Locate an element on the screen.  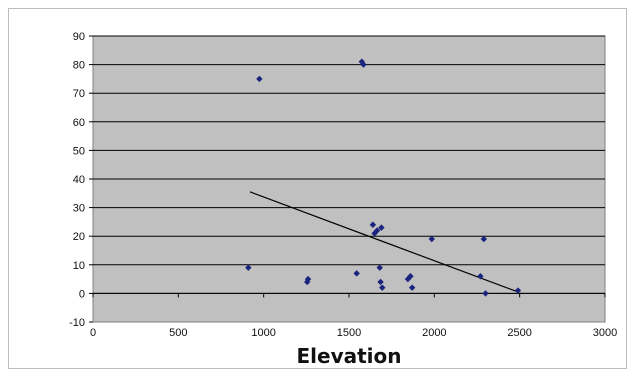
x-tick-label: 3000 is located at coordinates (605, 333).